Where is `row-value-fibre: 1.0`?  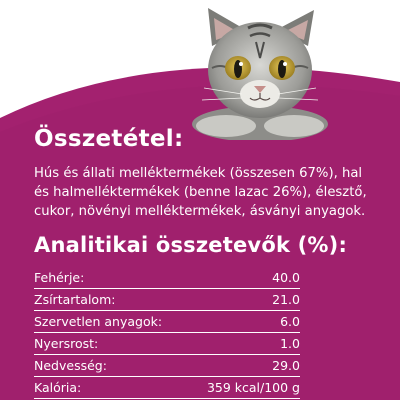 row-value-fibre: 1.0 is located at coordinates (290, 343).